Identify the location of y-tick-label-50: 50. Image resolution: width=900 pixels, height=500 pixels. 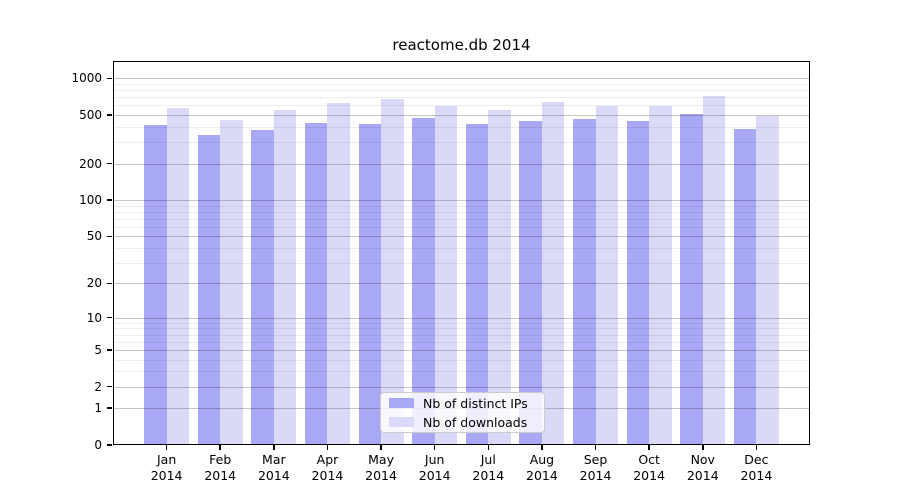
(94, 236).